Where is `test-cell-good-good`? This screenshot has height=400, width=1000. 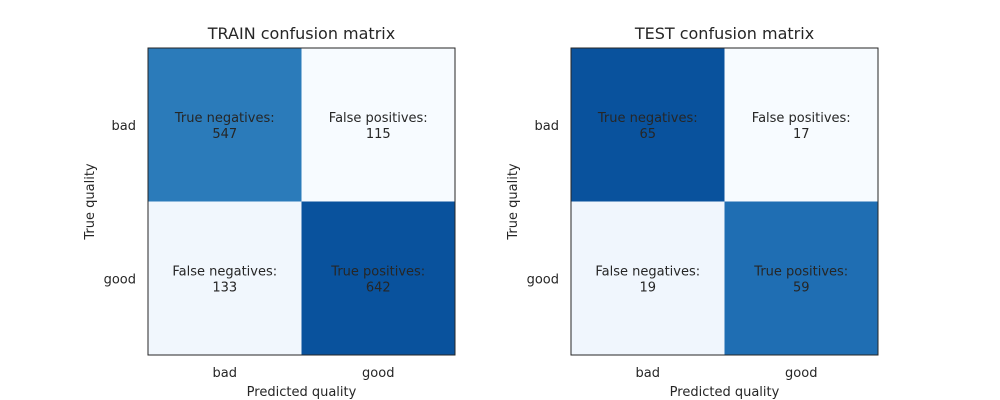
test-cell-good-good is located at coordinates (801, 278).